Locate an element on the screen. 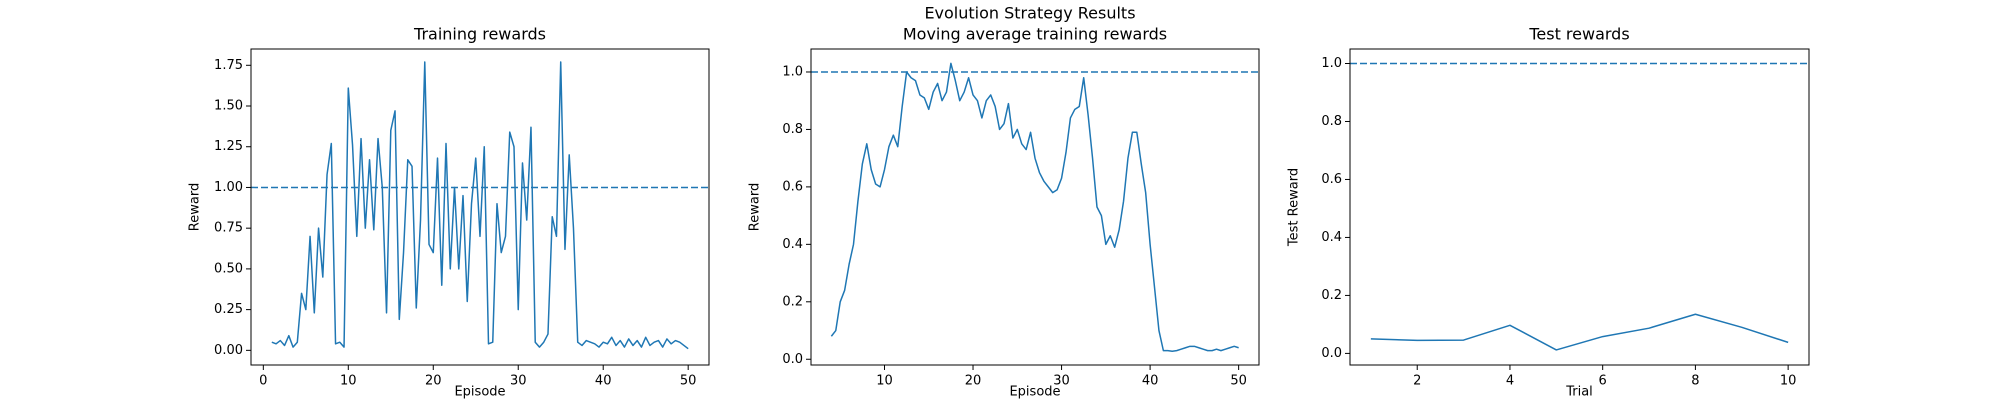 This screenshot has width=2000, height=400. y-tick-label: 0.75 is located at coordinates (228, 228).